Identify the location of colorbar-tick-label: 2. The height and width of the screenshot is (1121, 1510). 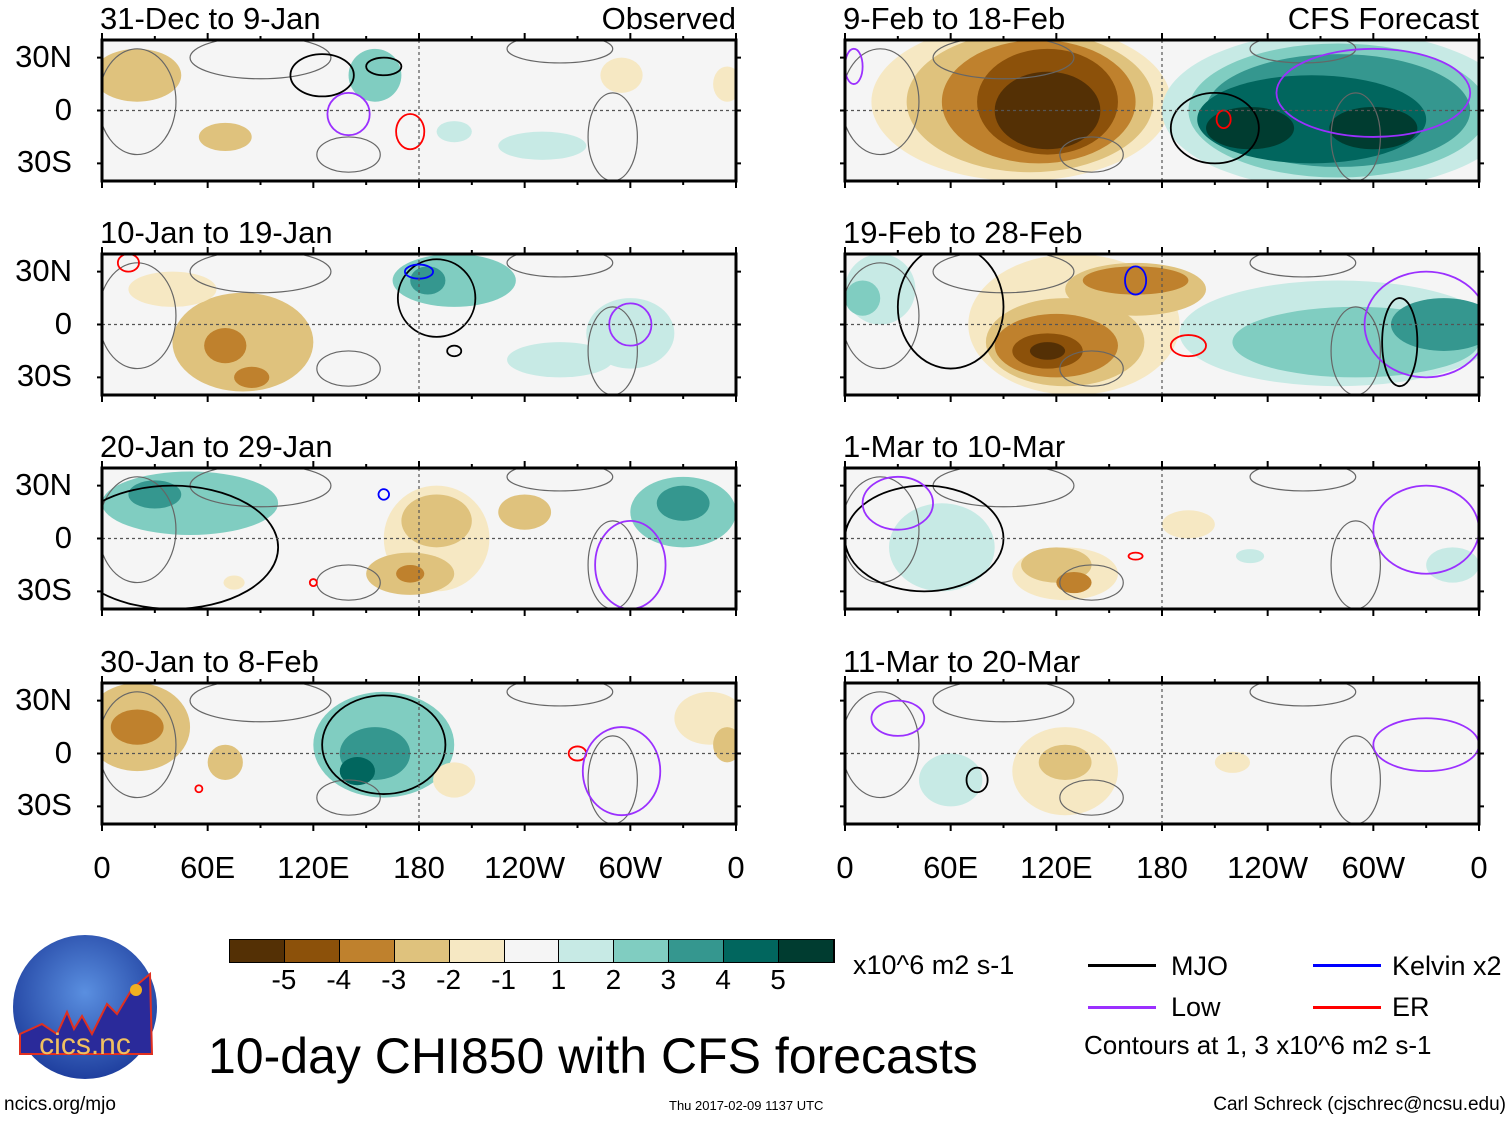
(613, 979).